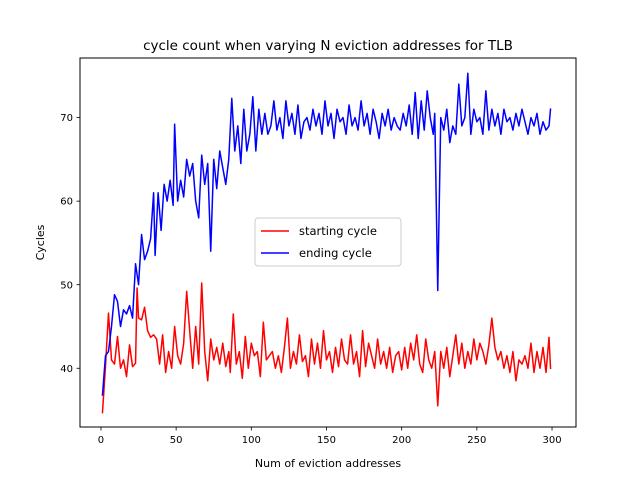 The image size is (640, 480). I want to click on x-tick-label: 150, so click(326, 440).